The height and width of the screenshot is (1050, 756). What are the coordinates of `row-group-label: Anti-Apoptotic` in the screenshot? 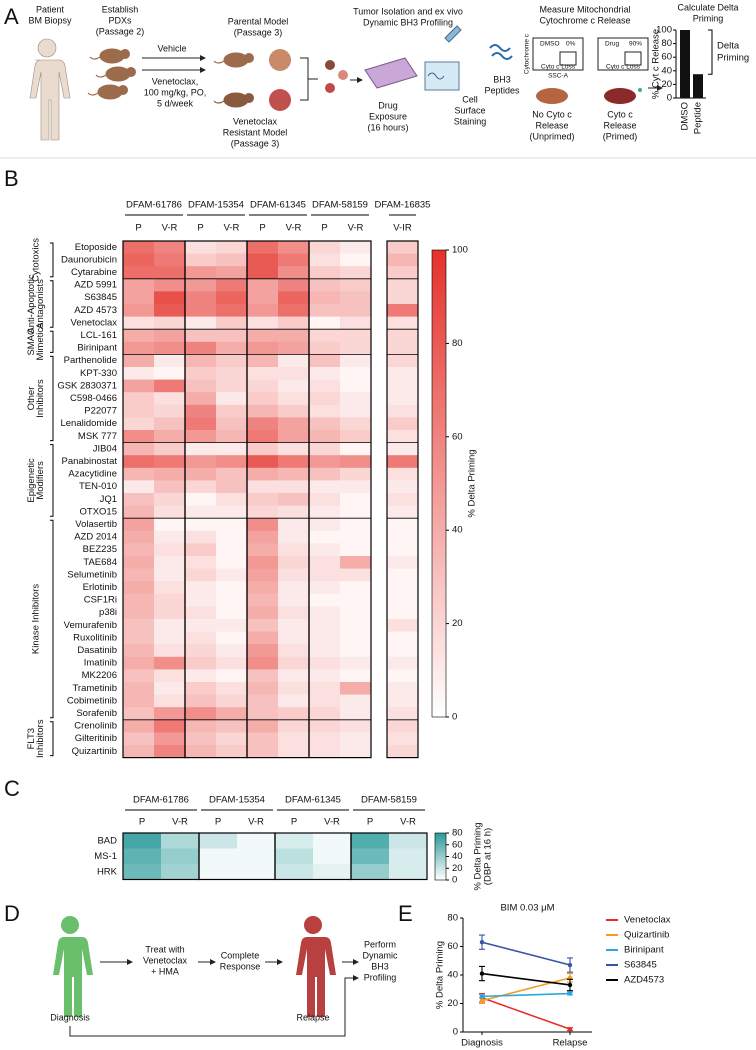 It's located at (31, 303).